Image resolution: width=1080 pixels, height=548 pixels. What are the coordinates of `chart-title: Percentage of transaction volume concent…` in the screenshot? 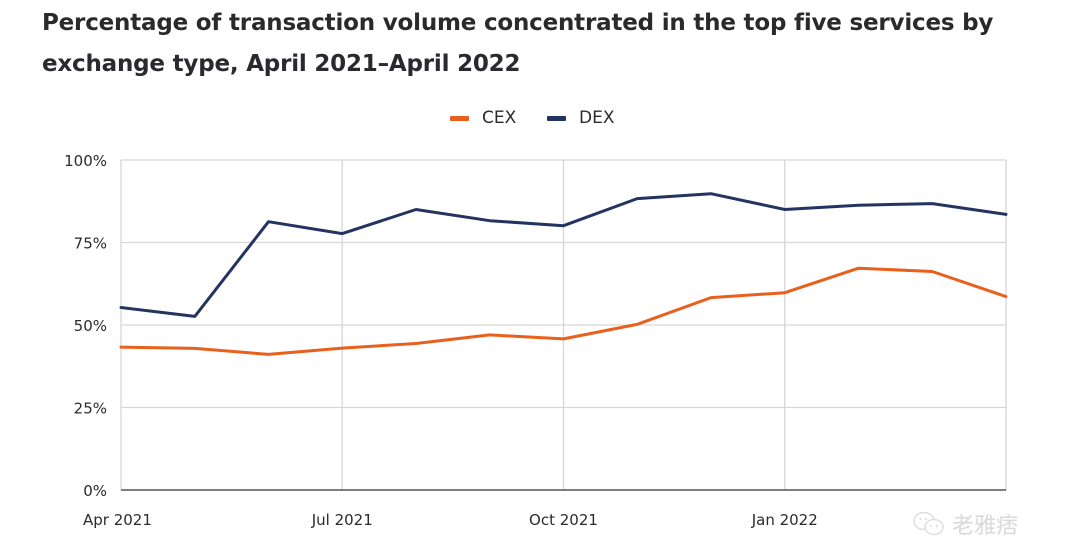 It's located at (542, 44).